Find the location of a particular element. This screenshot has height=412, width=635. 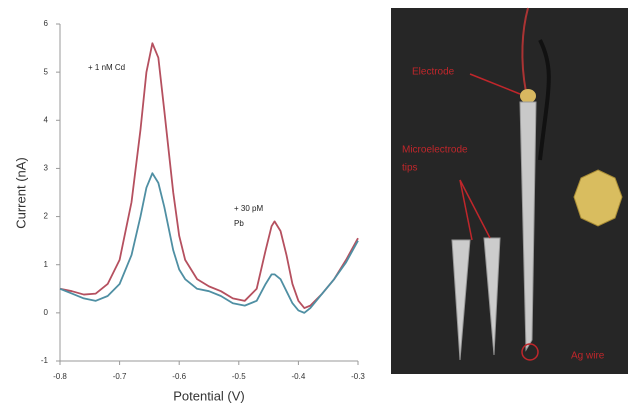

photo-label: Electrode is located at coordinates (433, 72).